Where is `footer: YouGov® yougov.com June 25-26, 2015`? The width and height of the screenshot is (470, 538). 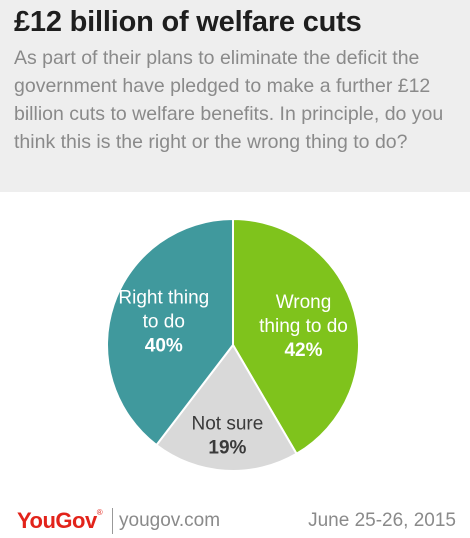
footer: YouGov® yougov.com June 25-26, 2015 is located at coordinates (235, 520).